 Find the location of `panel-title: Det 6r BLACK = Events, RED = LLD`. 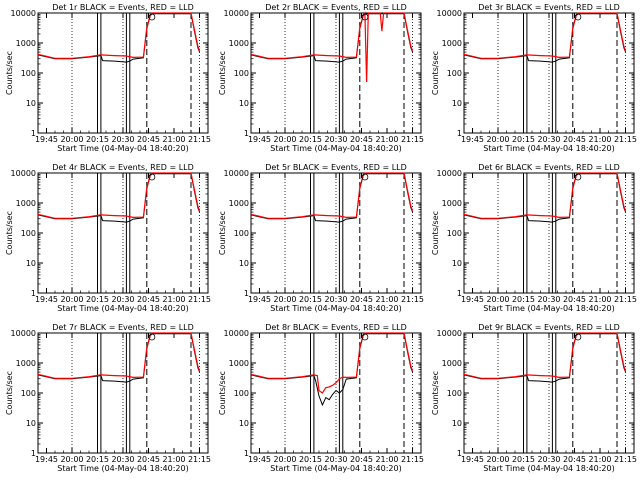

panel-title: Det 6r BLACK = Events, RED = LLD is located at coordinates (549, 167).